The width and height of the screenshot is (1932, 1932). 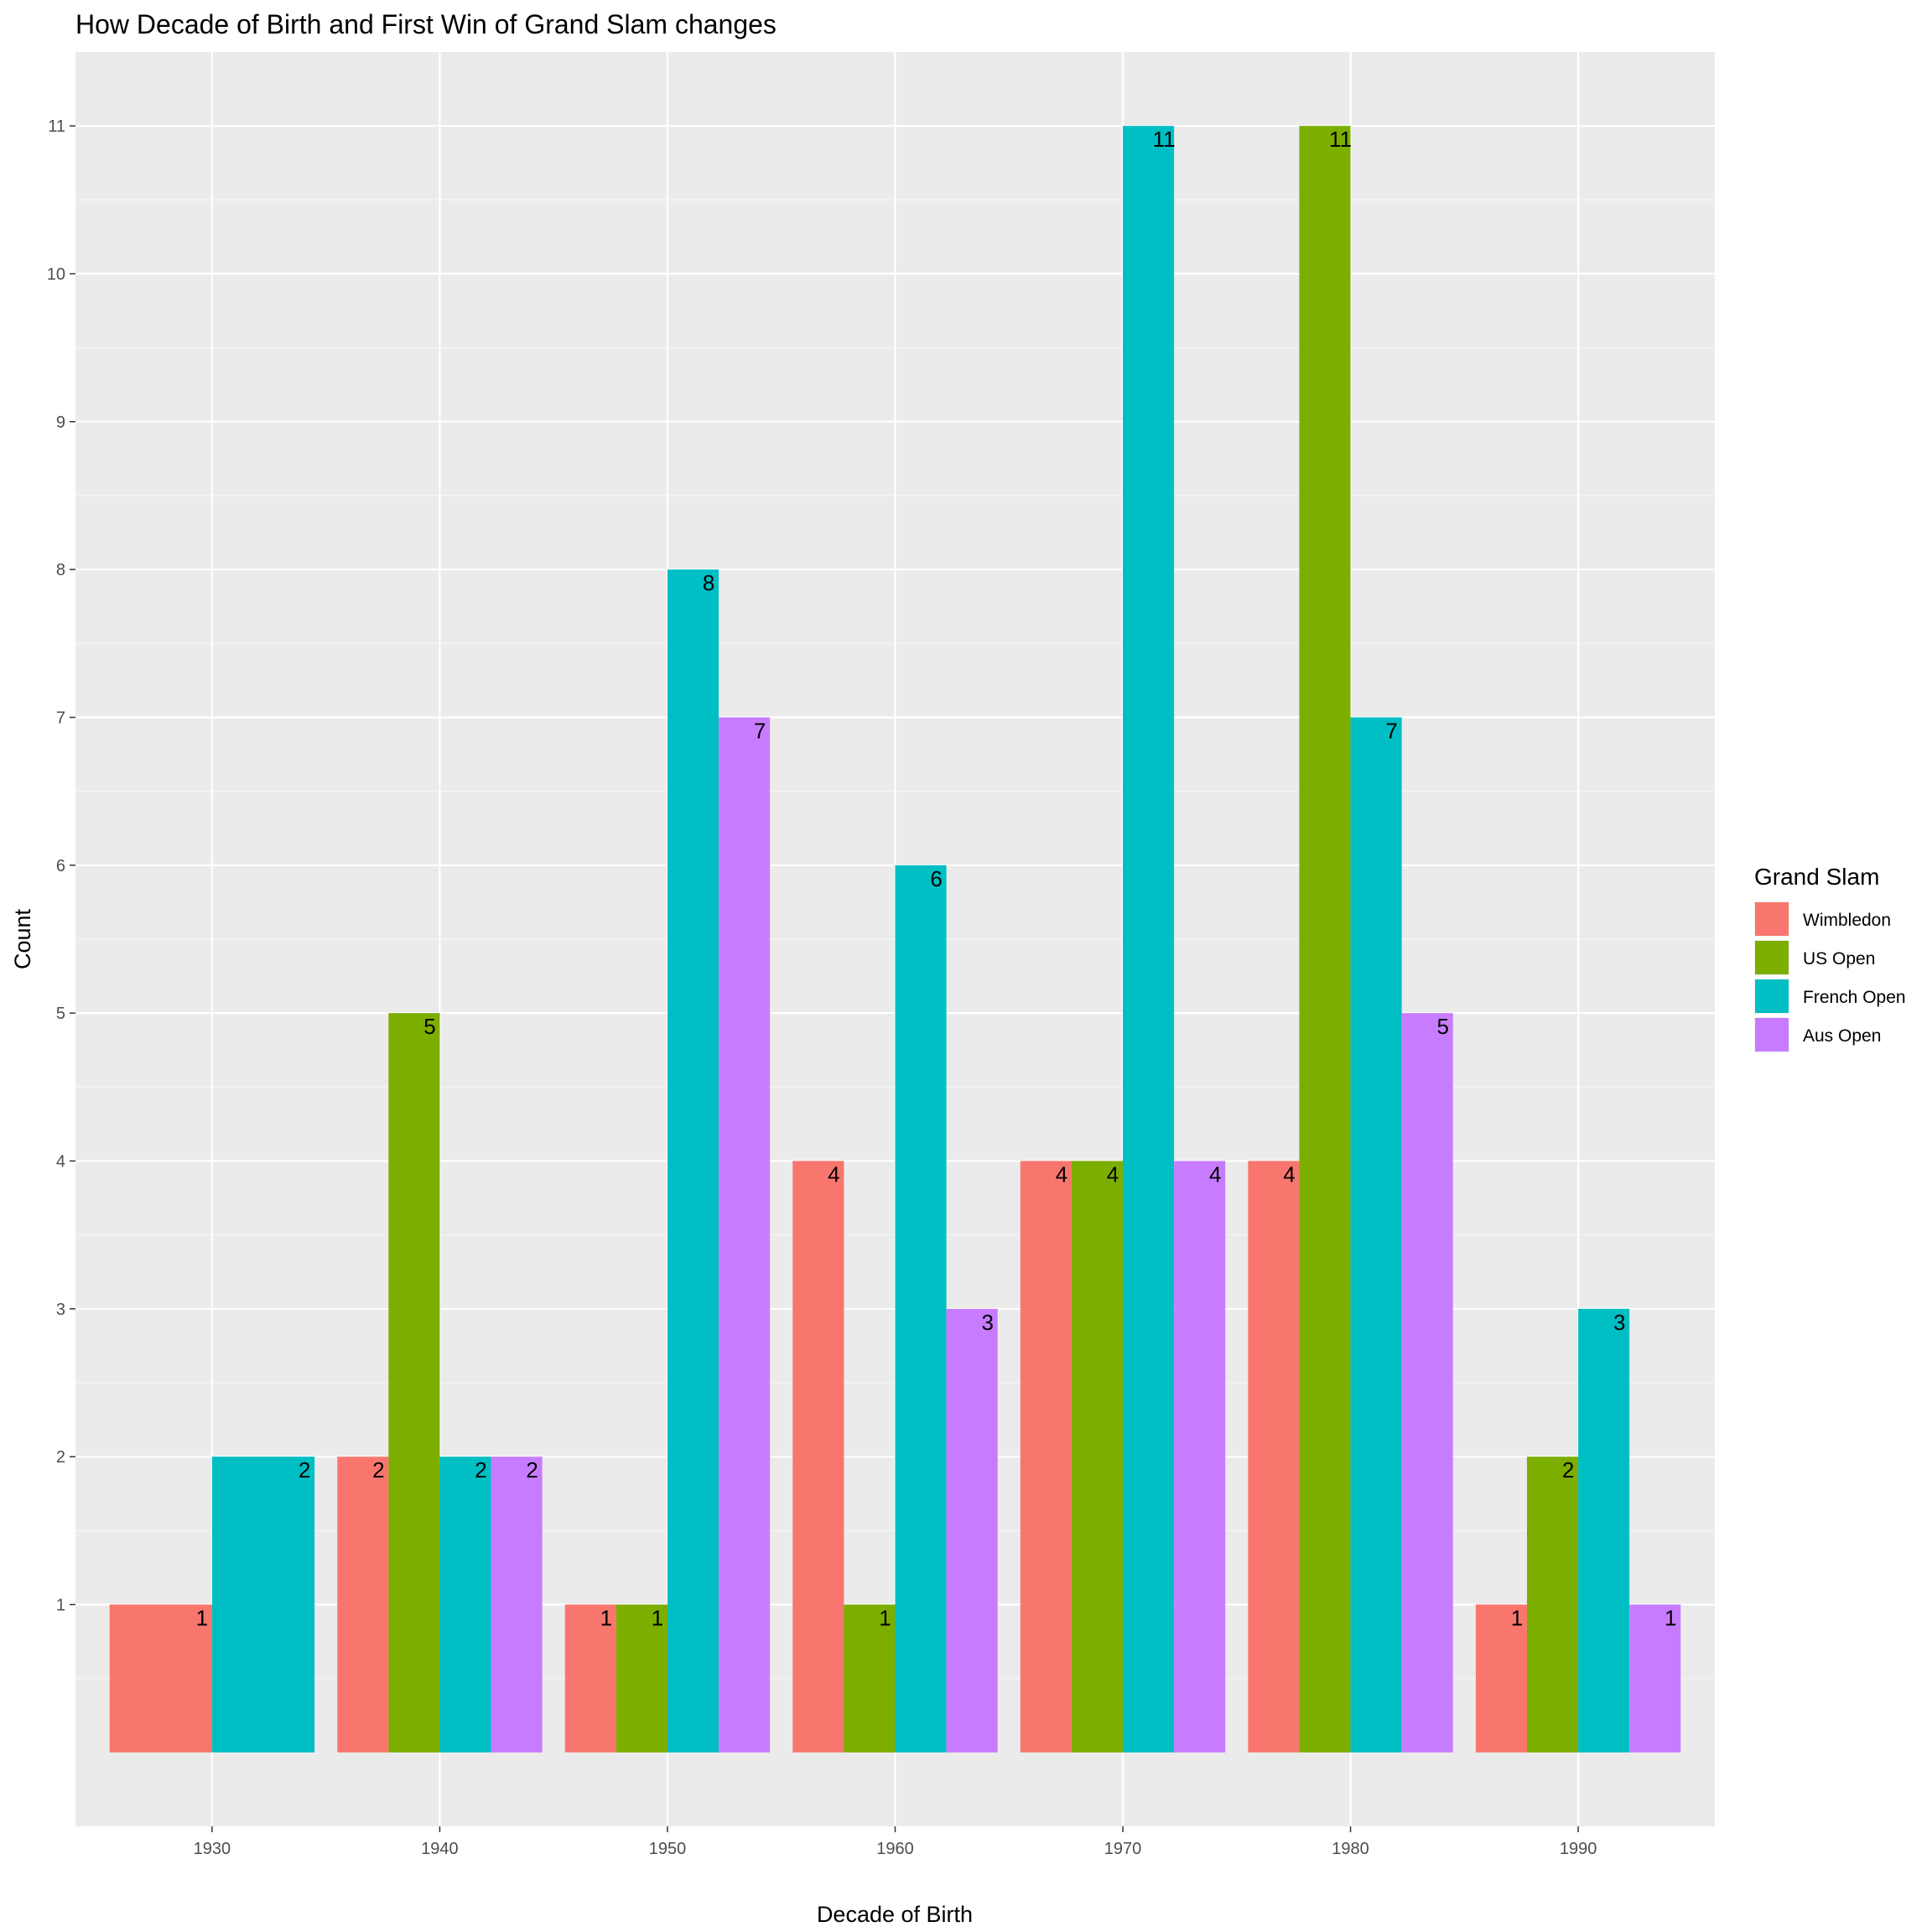 I want to click on x-tick-label: 1960, so click(x=895, y=1849).